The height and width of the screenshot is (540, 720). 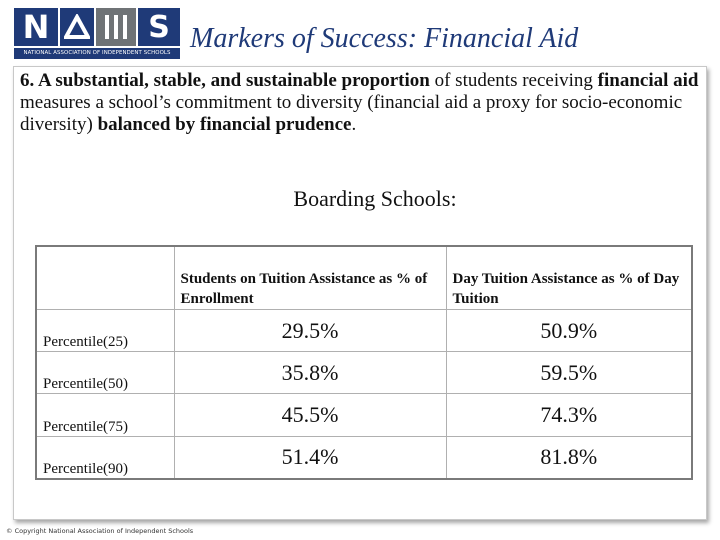 What do you see at coordinates (569, 373) in the screenshot?
I see `day-value: 59.5%` at bounding box center [569, 373].